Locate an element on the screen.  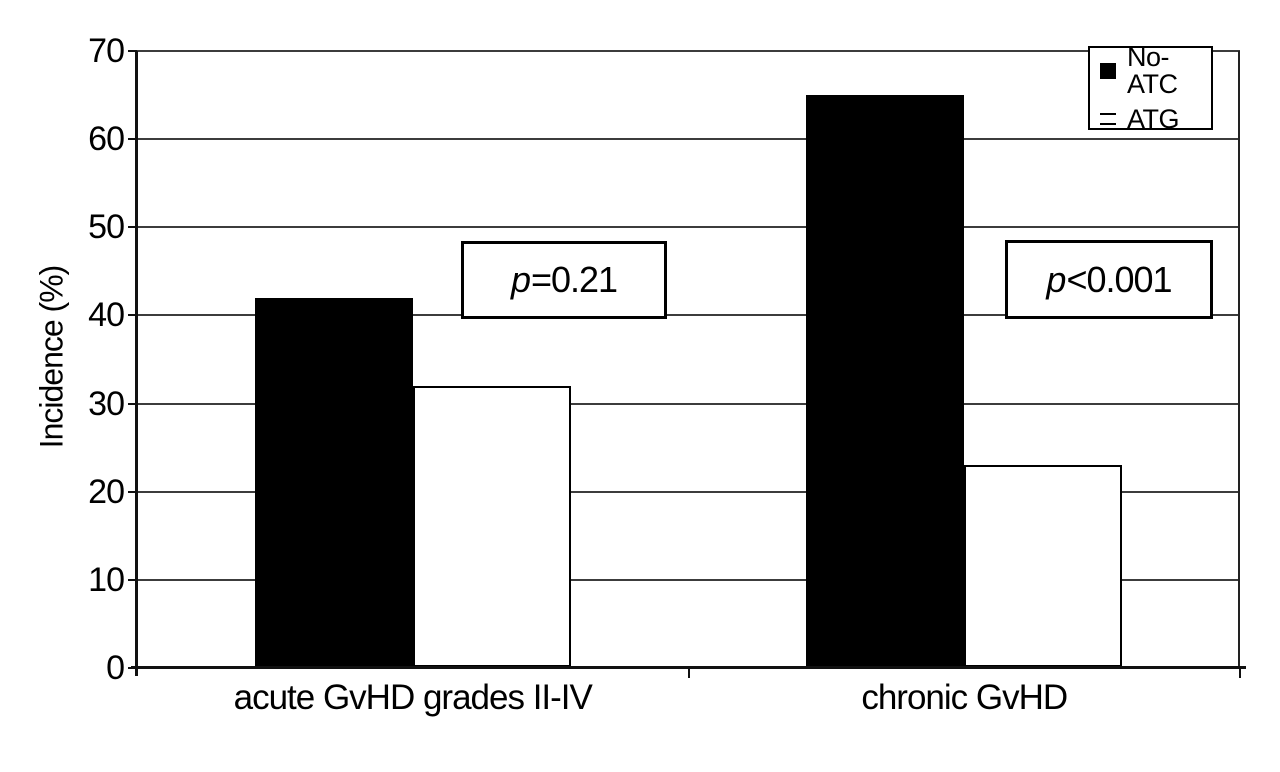
y-tick-label-70: 70 is located at coordinates (106, 51).